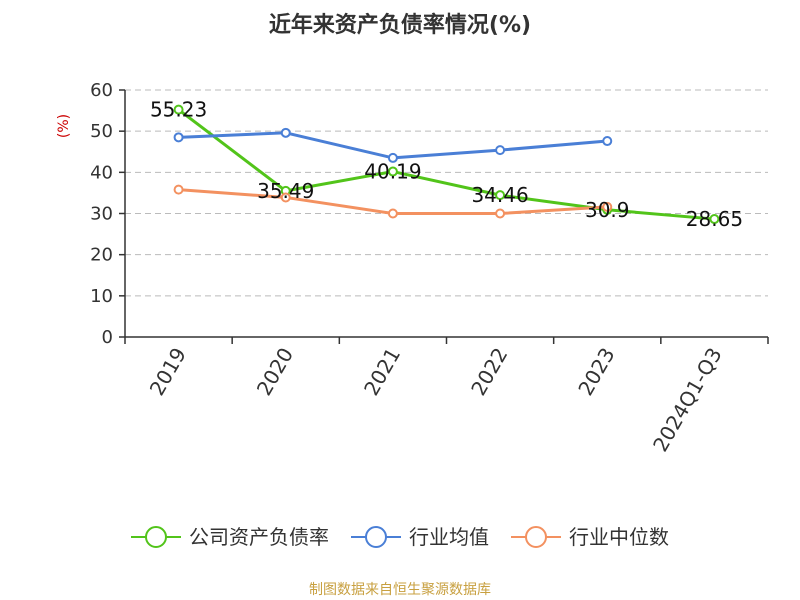  What do you see at coordinates (101, 255) in the screenshot?
I see `y-tick-label: 20` at bounding box center [101, 255].